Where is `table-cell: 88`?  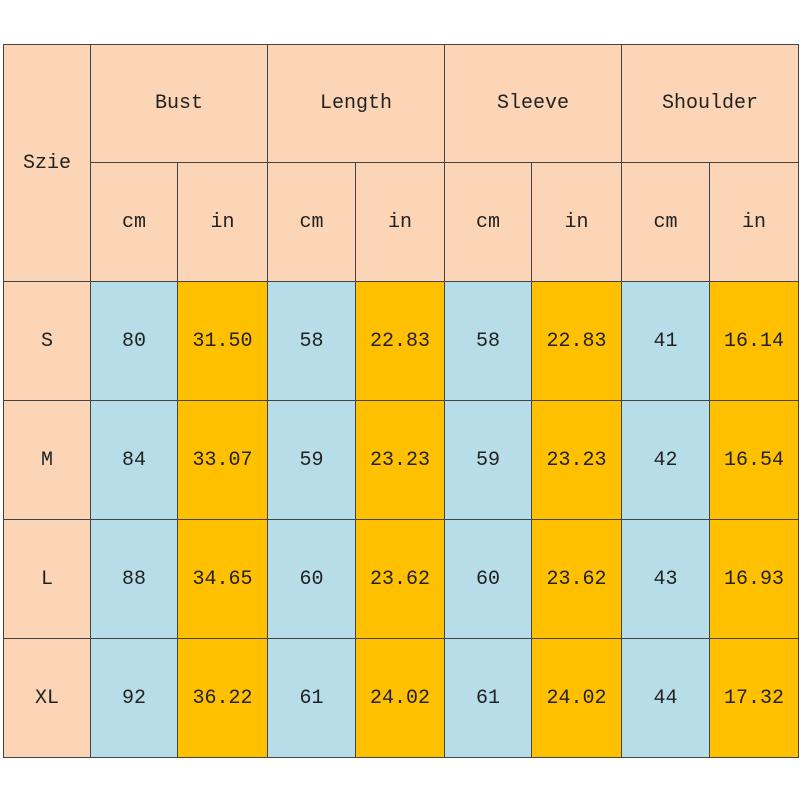 table-cell: 88 is located at coordinates (134, 579).